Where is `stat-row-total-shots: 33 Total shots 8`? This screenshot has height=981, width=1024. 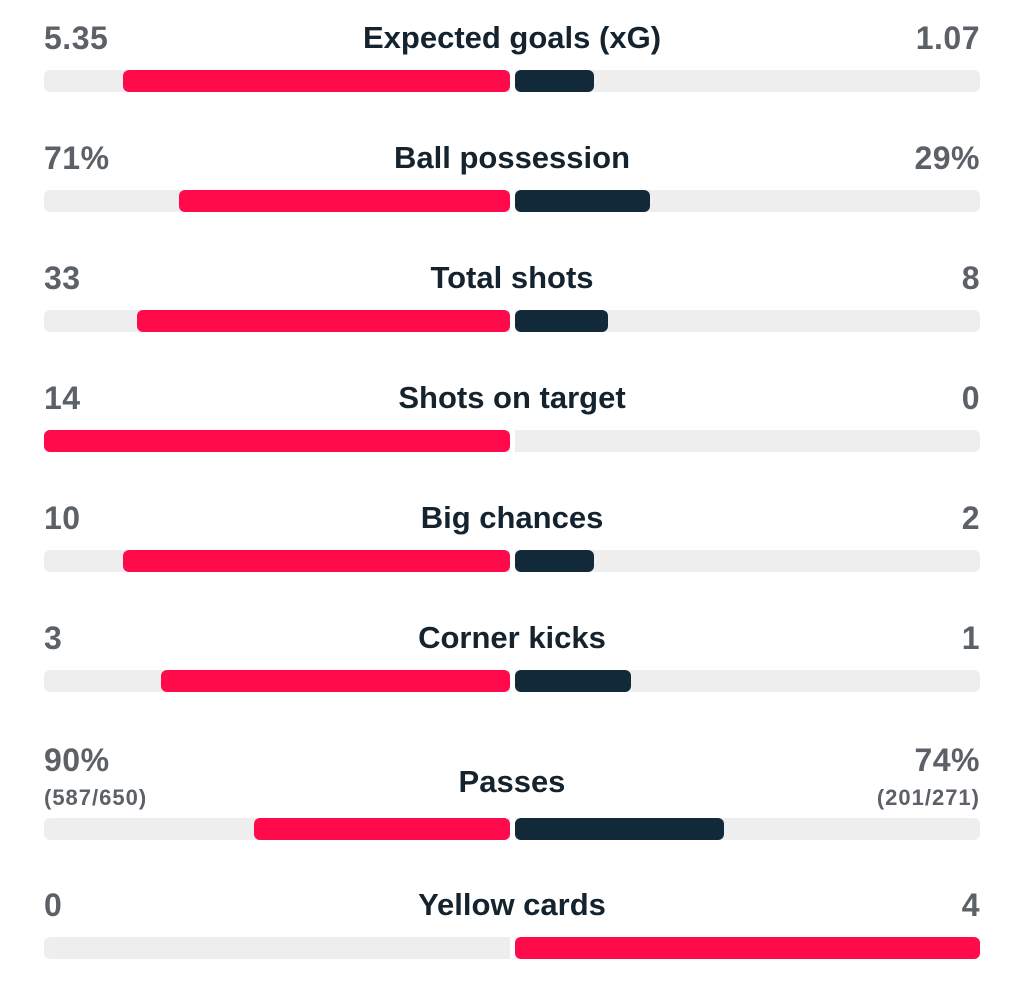 stat-row-total-shots: 33 Total shots 8 is located at coordinates (512, 306).